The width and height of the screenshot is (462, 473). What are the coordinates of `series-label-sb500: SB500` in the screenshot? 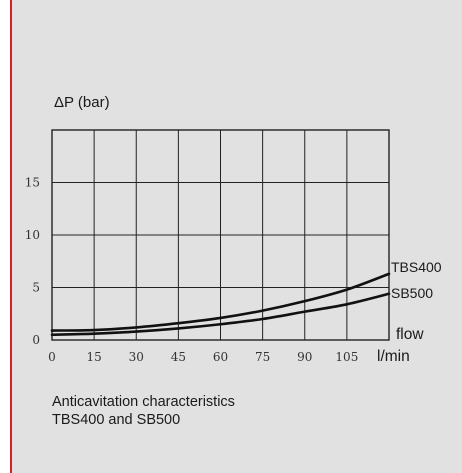 It's located at (412, 293).